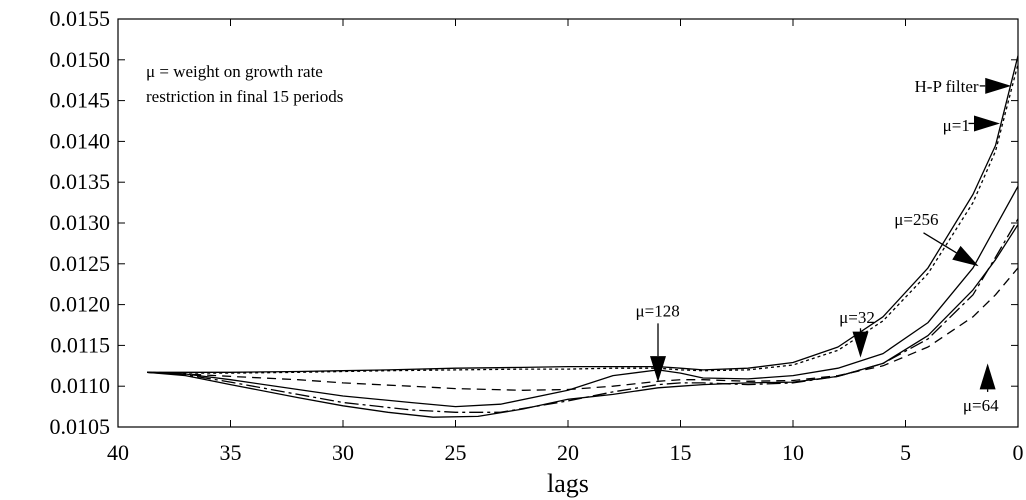 Image resolution: width=1026 pixels, height=500 pixels. I want to click on x-tick-label: 0, so click(1018, 452).